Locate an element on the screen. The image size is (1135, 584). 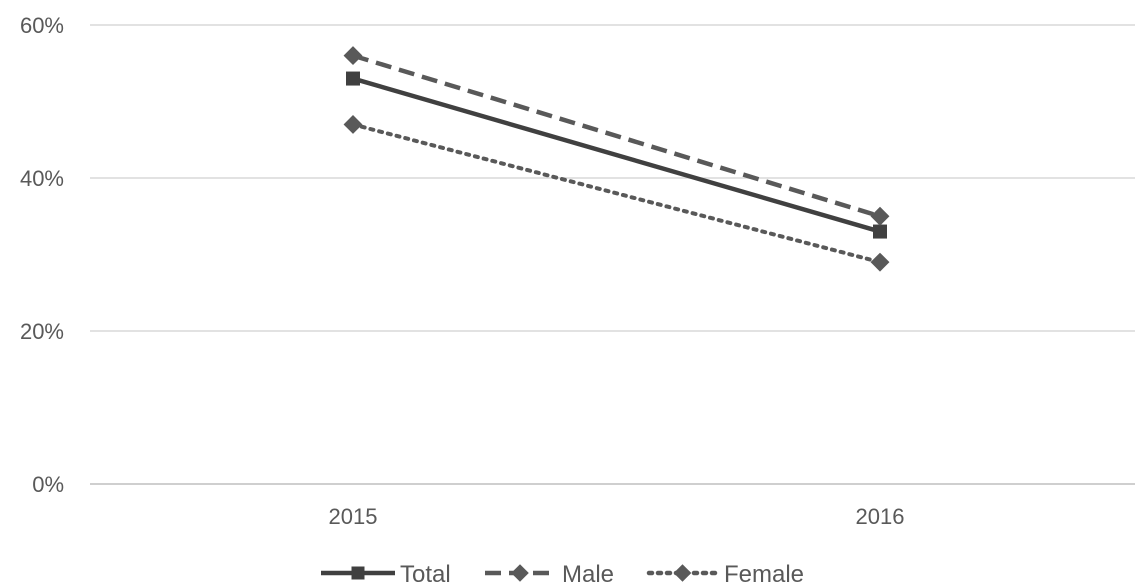
series-female is located at coordinates (616, 193).